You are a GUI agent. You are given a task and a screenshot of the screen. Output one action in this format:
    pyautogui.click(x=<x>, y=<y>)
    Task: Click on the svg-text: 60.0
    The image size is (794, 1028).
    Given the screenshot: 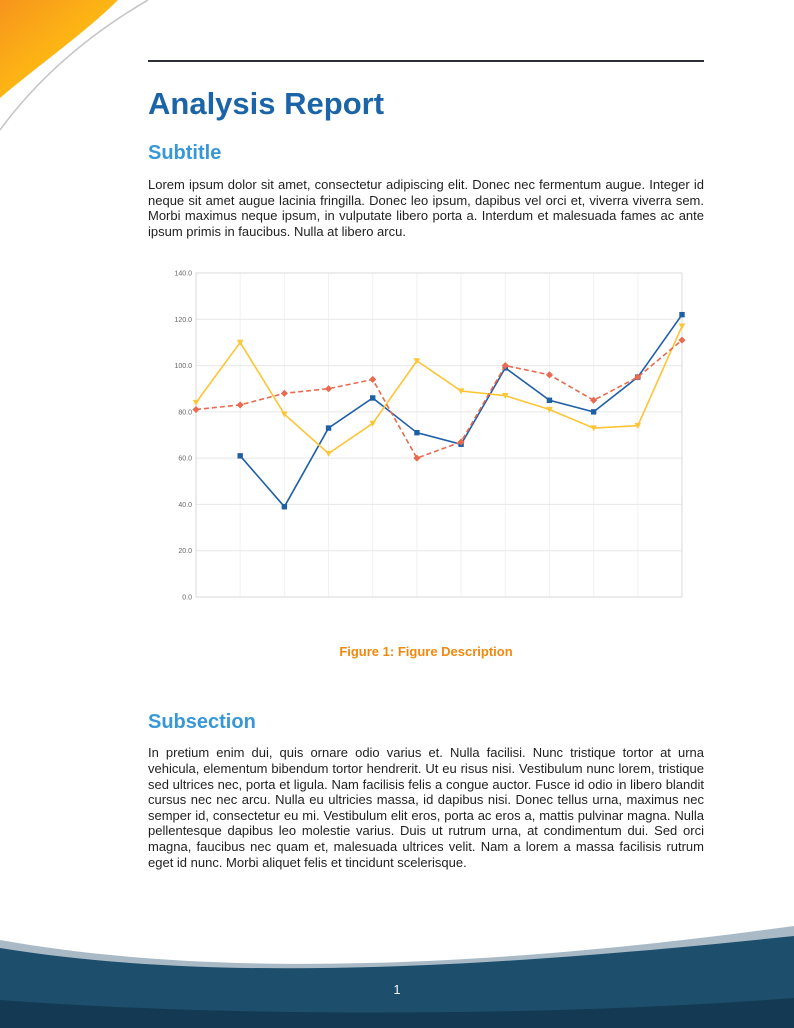 What is the action you would take?
    pyautogui.click(x=185, y=459)
    